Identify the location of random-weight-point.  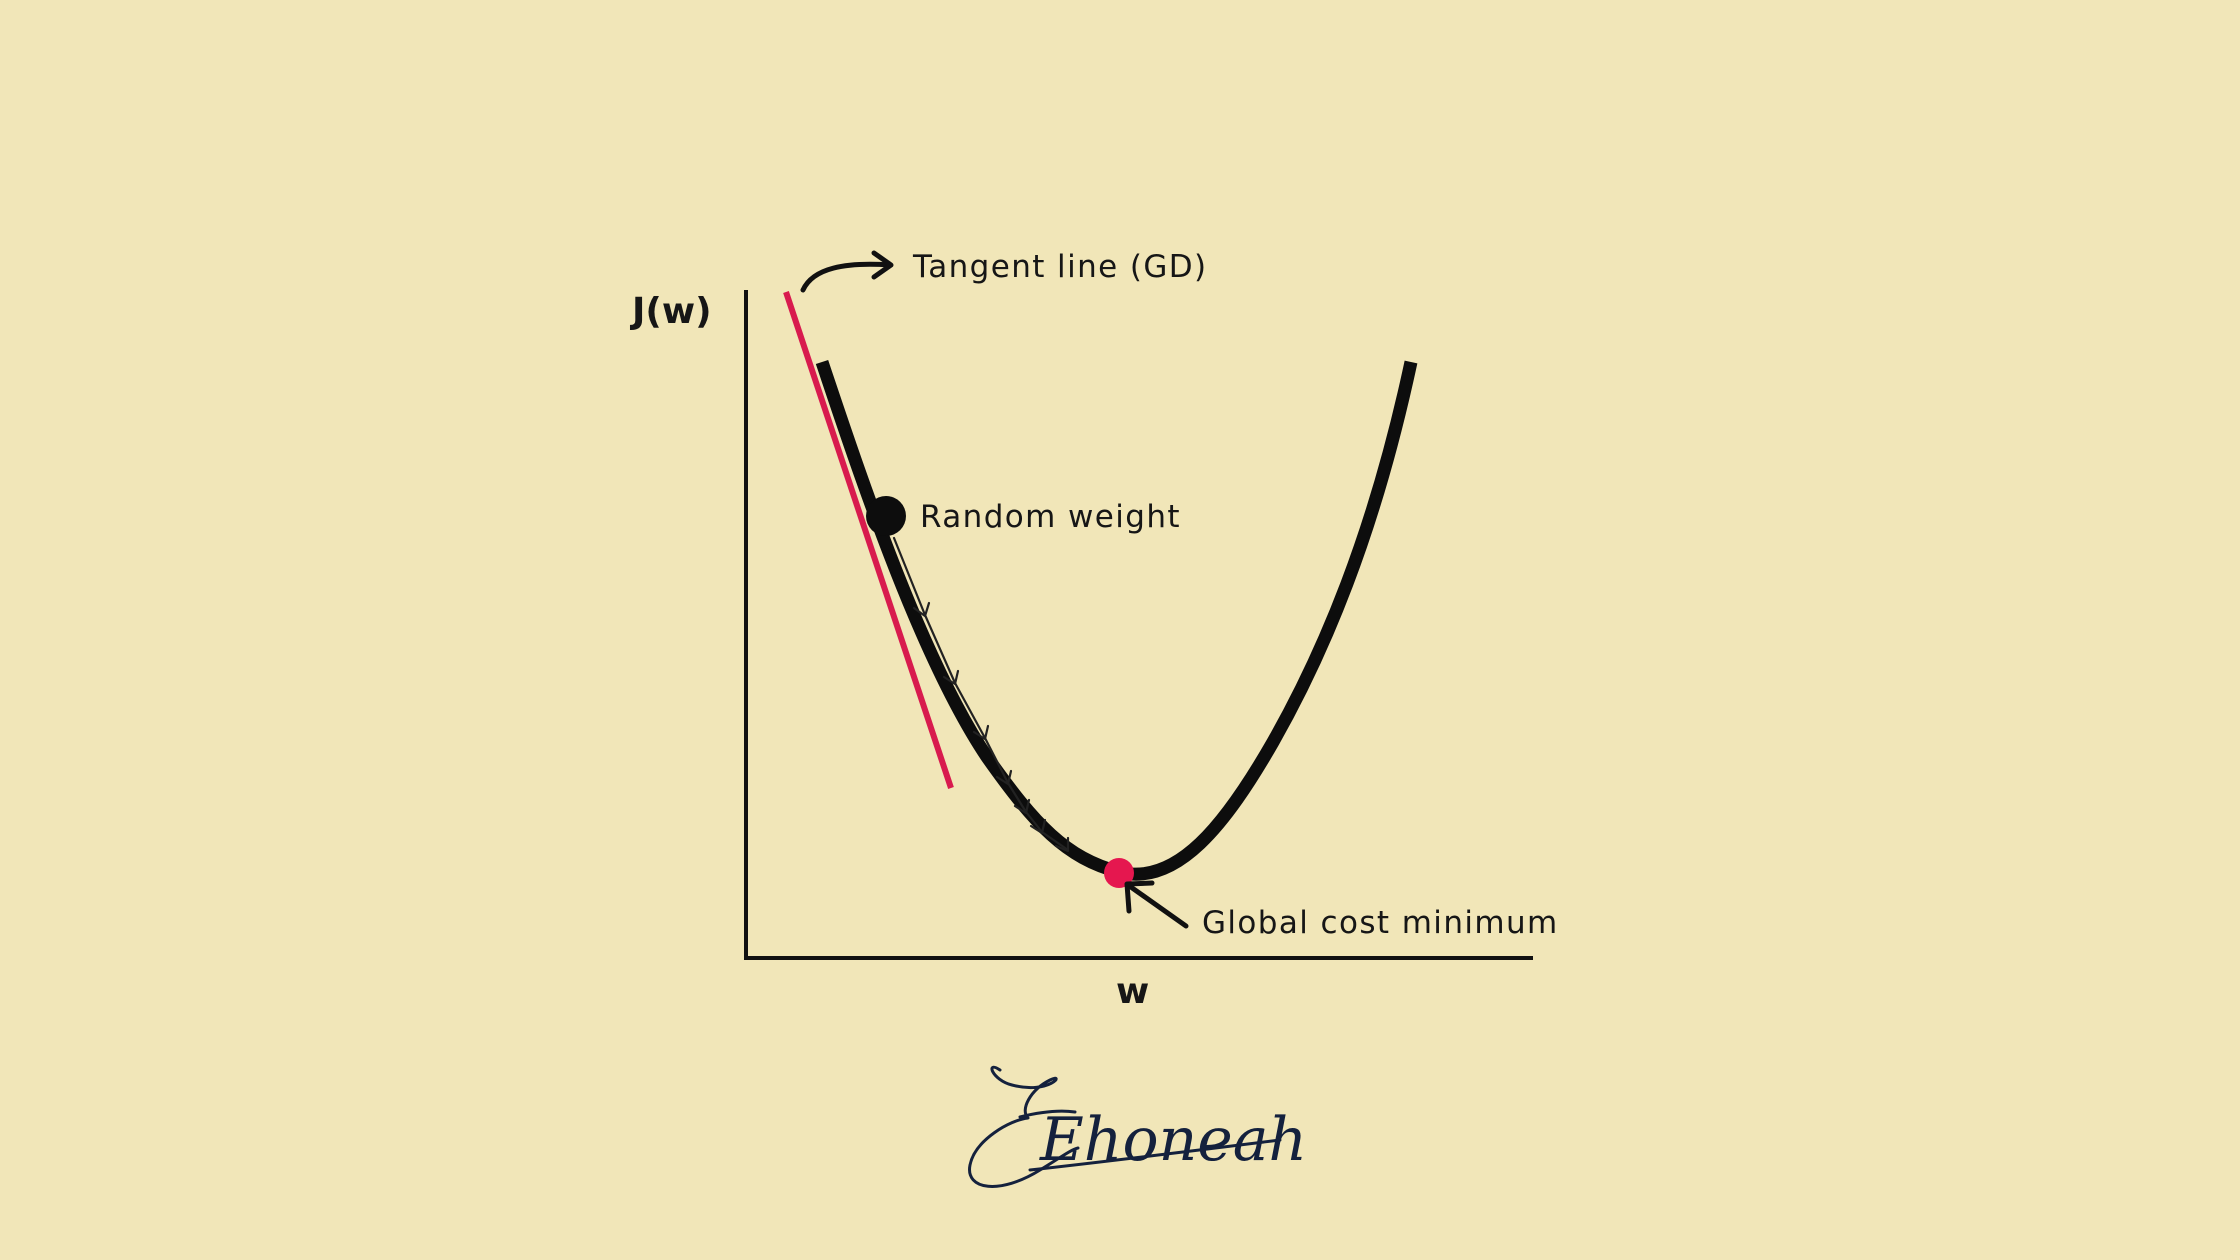
(886, 516).